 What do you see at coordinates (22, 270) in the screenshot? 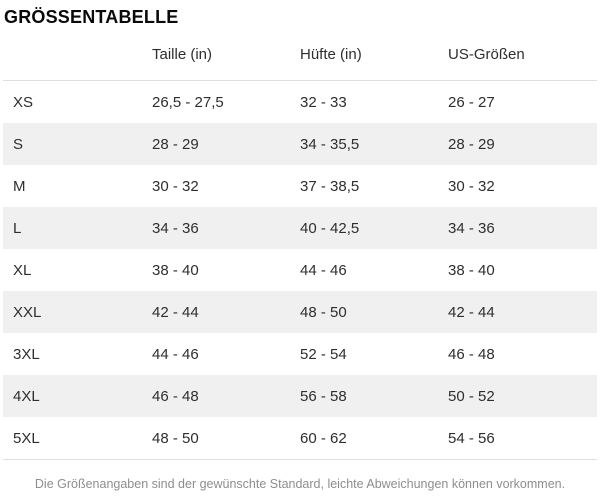
I see `size-label: XL` at bounding box center [22, 270].